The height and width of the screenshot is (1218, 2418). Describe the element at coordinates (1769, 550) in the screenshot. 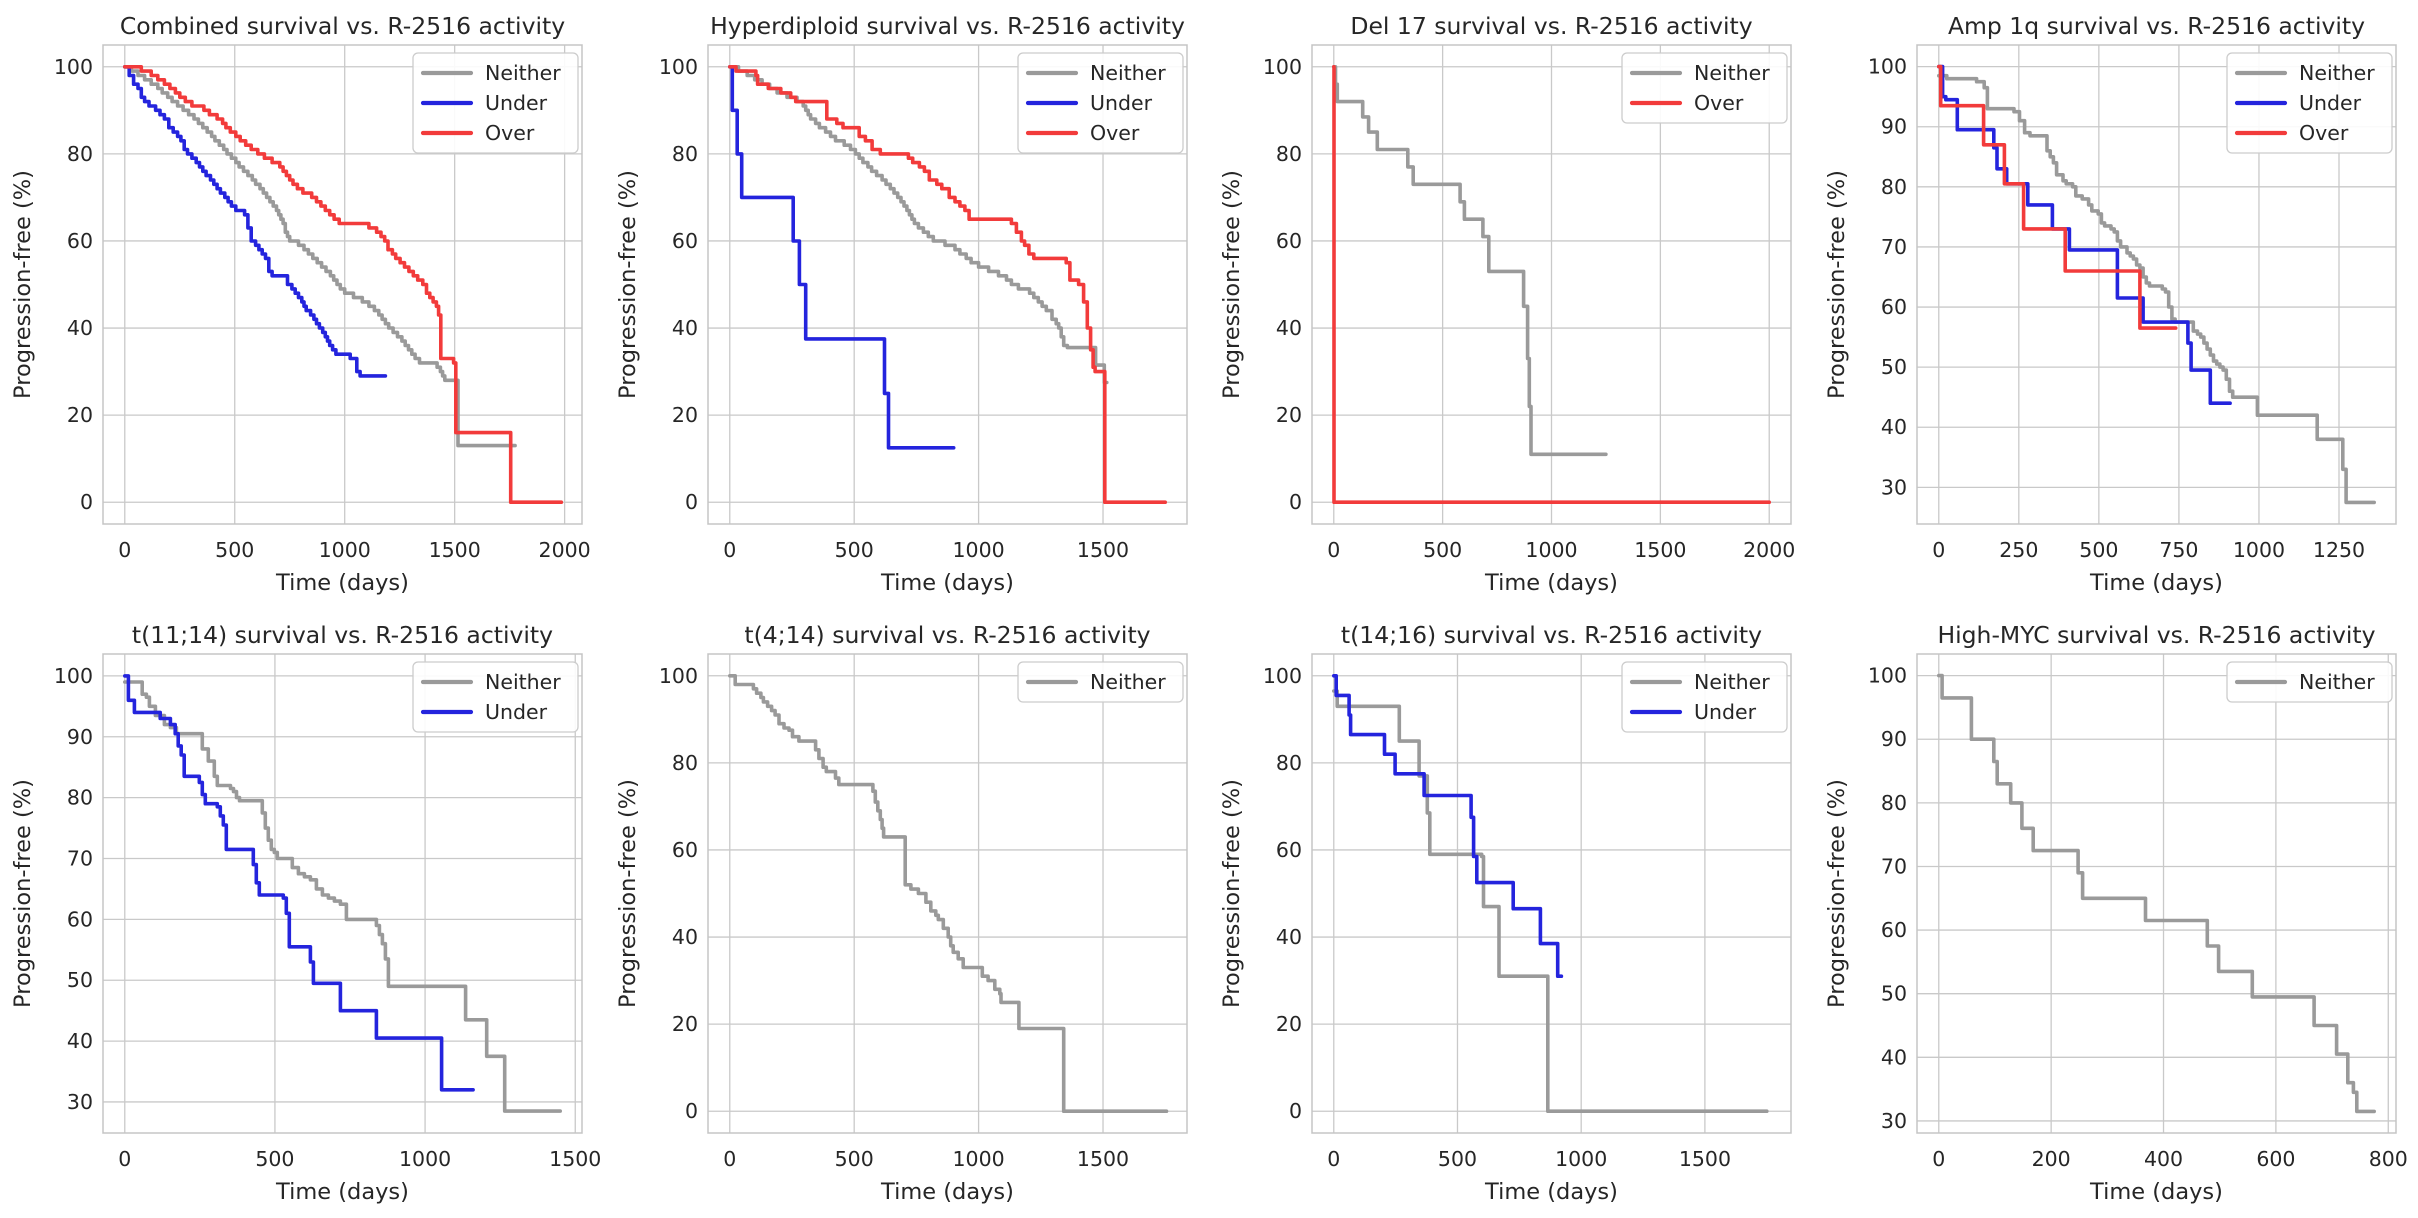

I see `svg-text: 2000` at that location.